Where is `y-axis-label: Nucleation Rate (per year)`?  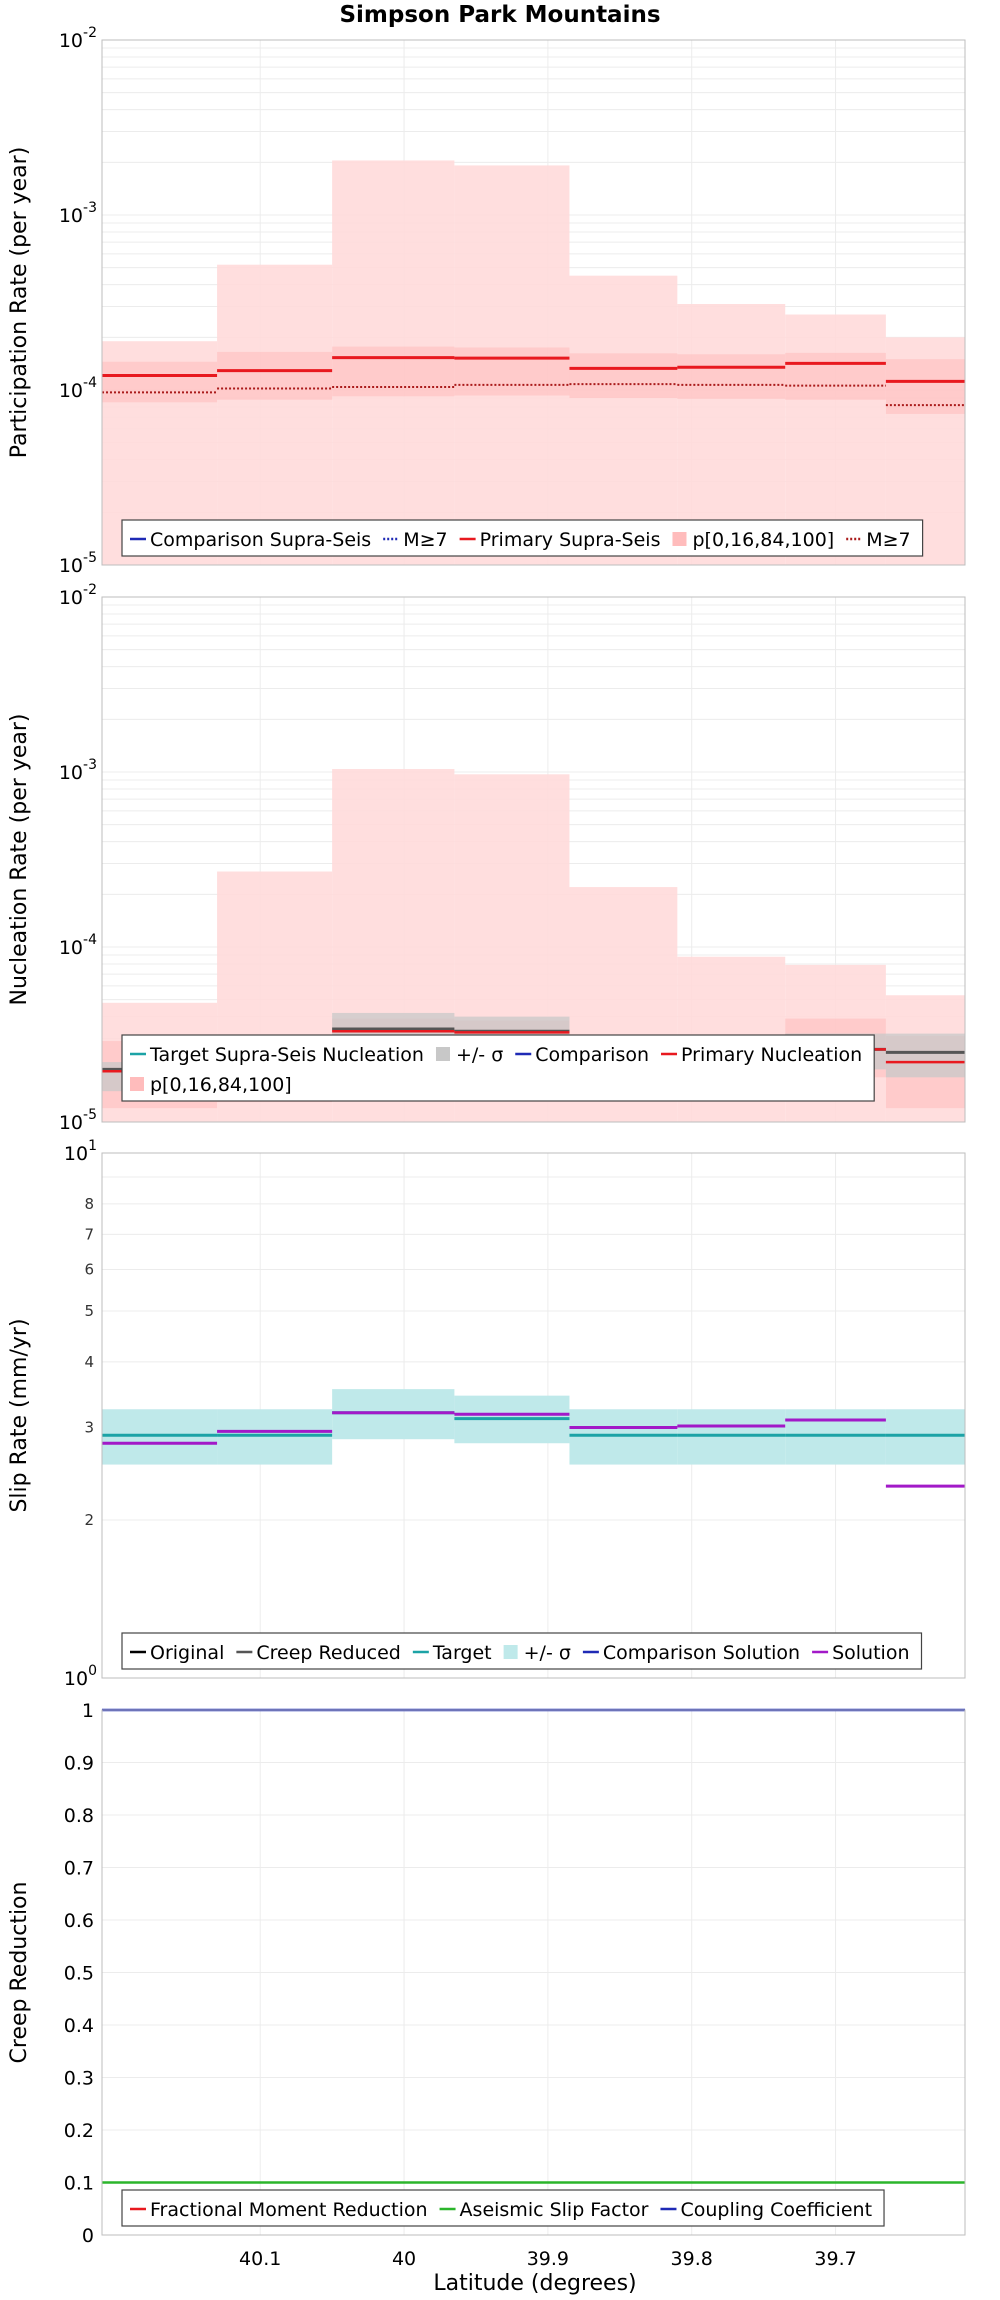
y-axis-label: Nucleation Rate (per year) is located at coordinates (19, 860).